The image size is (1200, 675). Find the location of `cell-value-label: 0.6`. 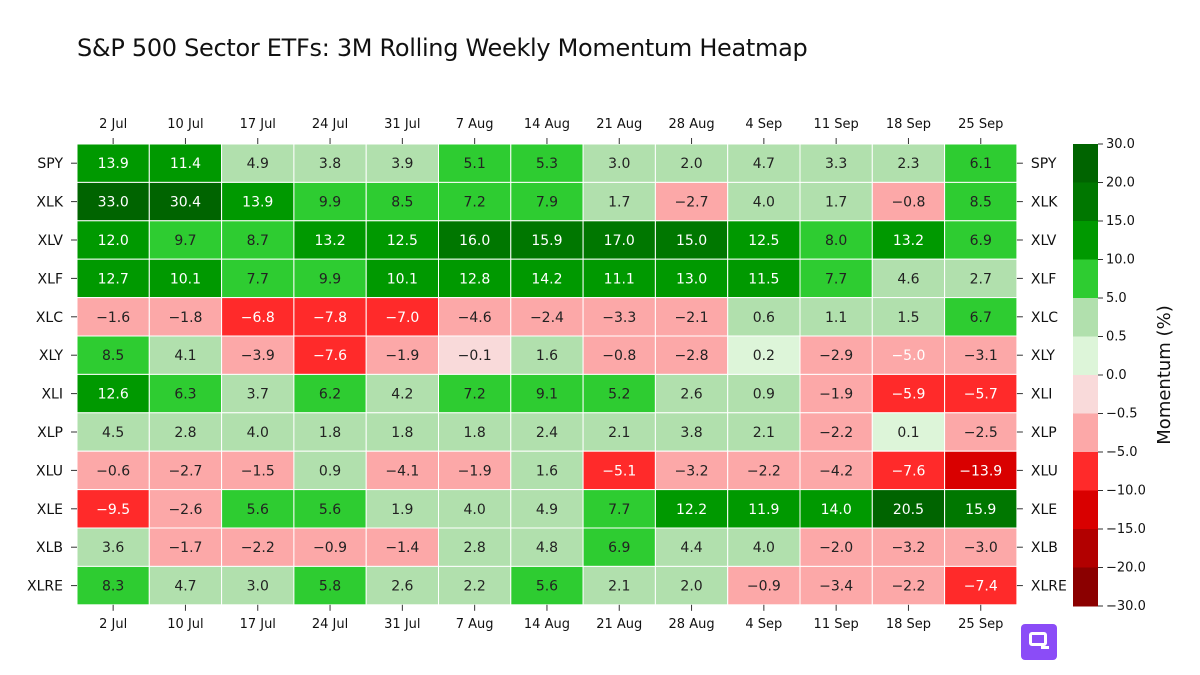

cell-value-label: 0.6 is located at coordinates (764, 318).